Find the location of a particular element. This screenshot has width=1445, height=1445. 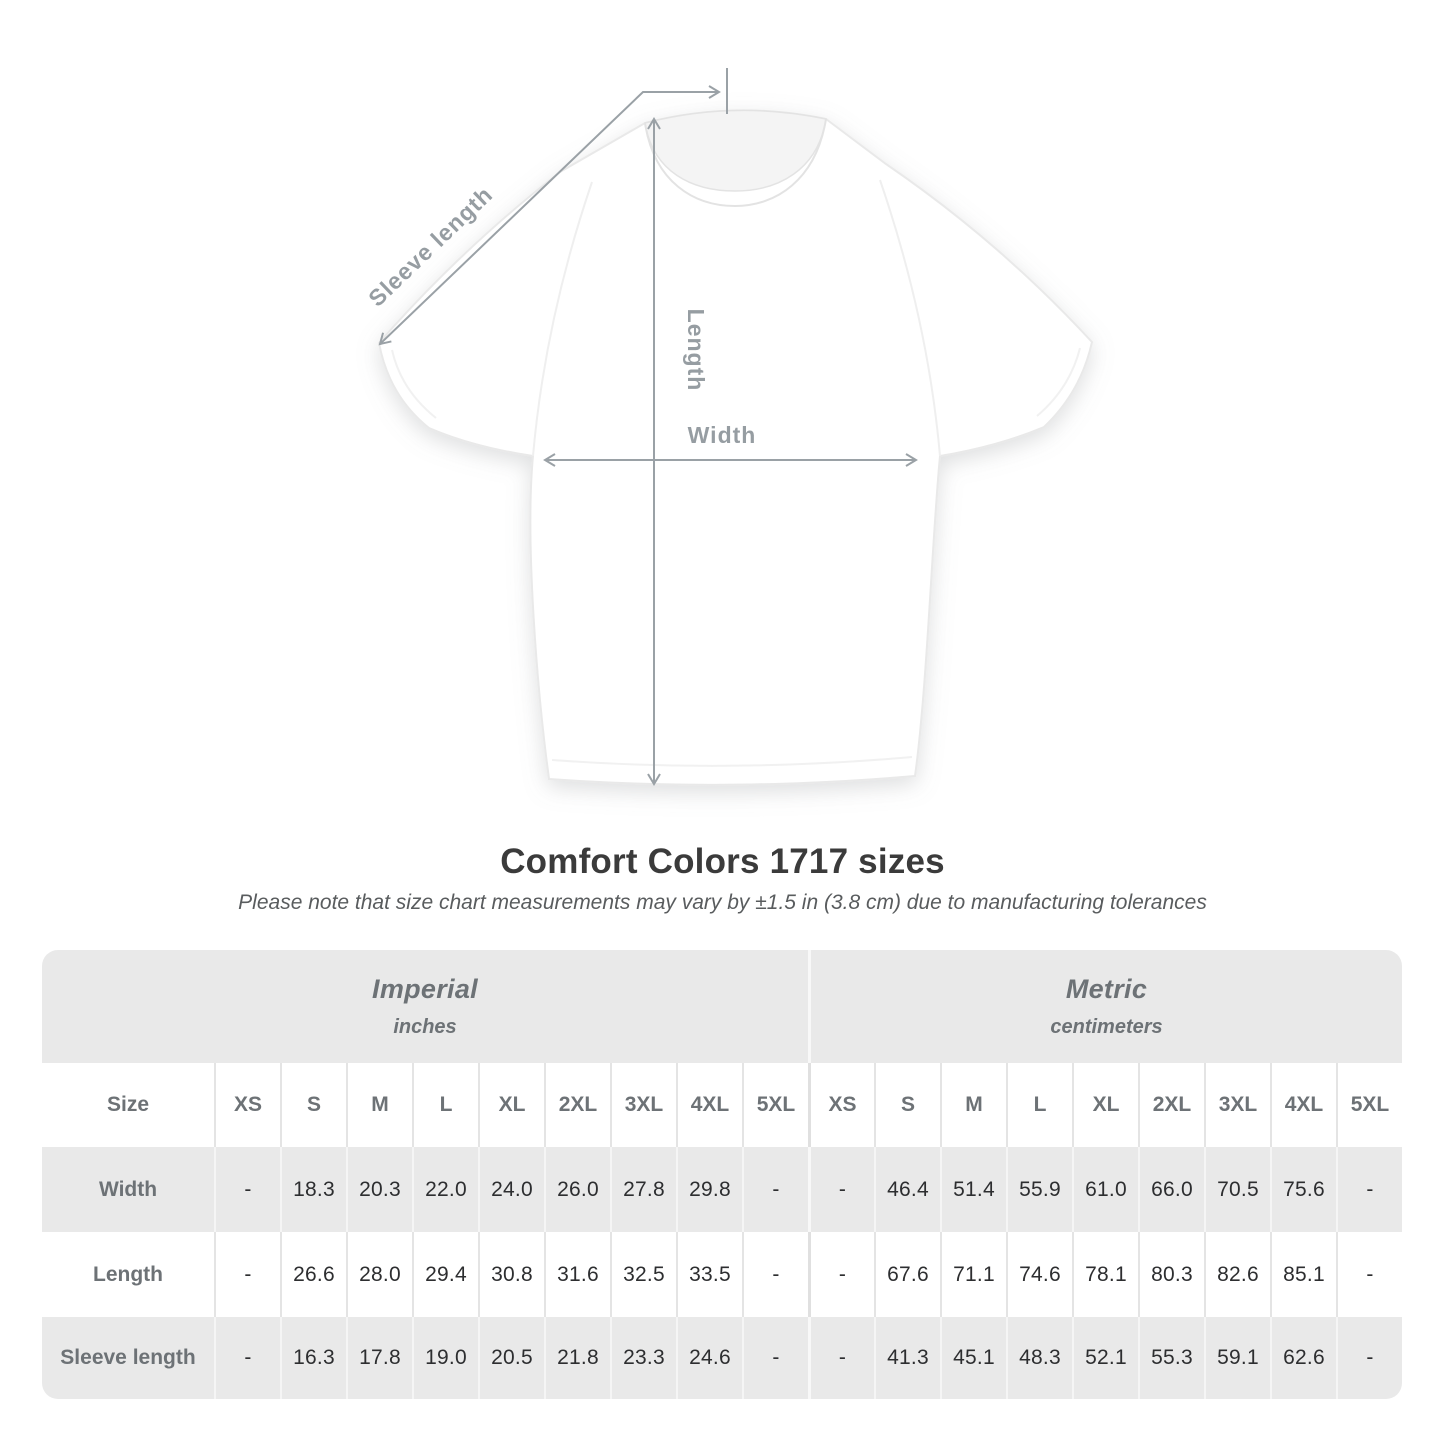

size-col-header-imperial-m: M is located at coordinates (379, 1105).